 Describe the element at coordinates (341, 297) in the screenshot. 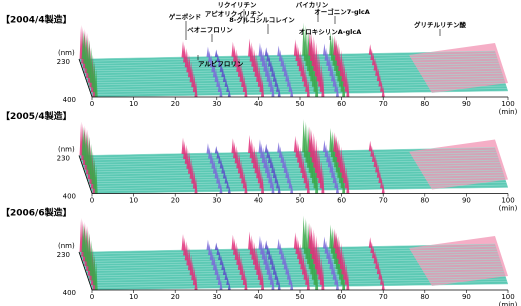

I see `x-tick-label: 60` at that location.